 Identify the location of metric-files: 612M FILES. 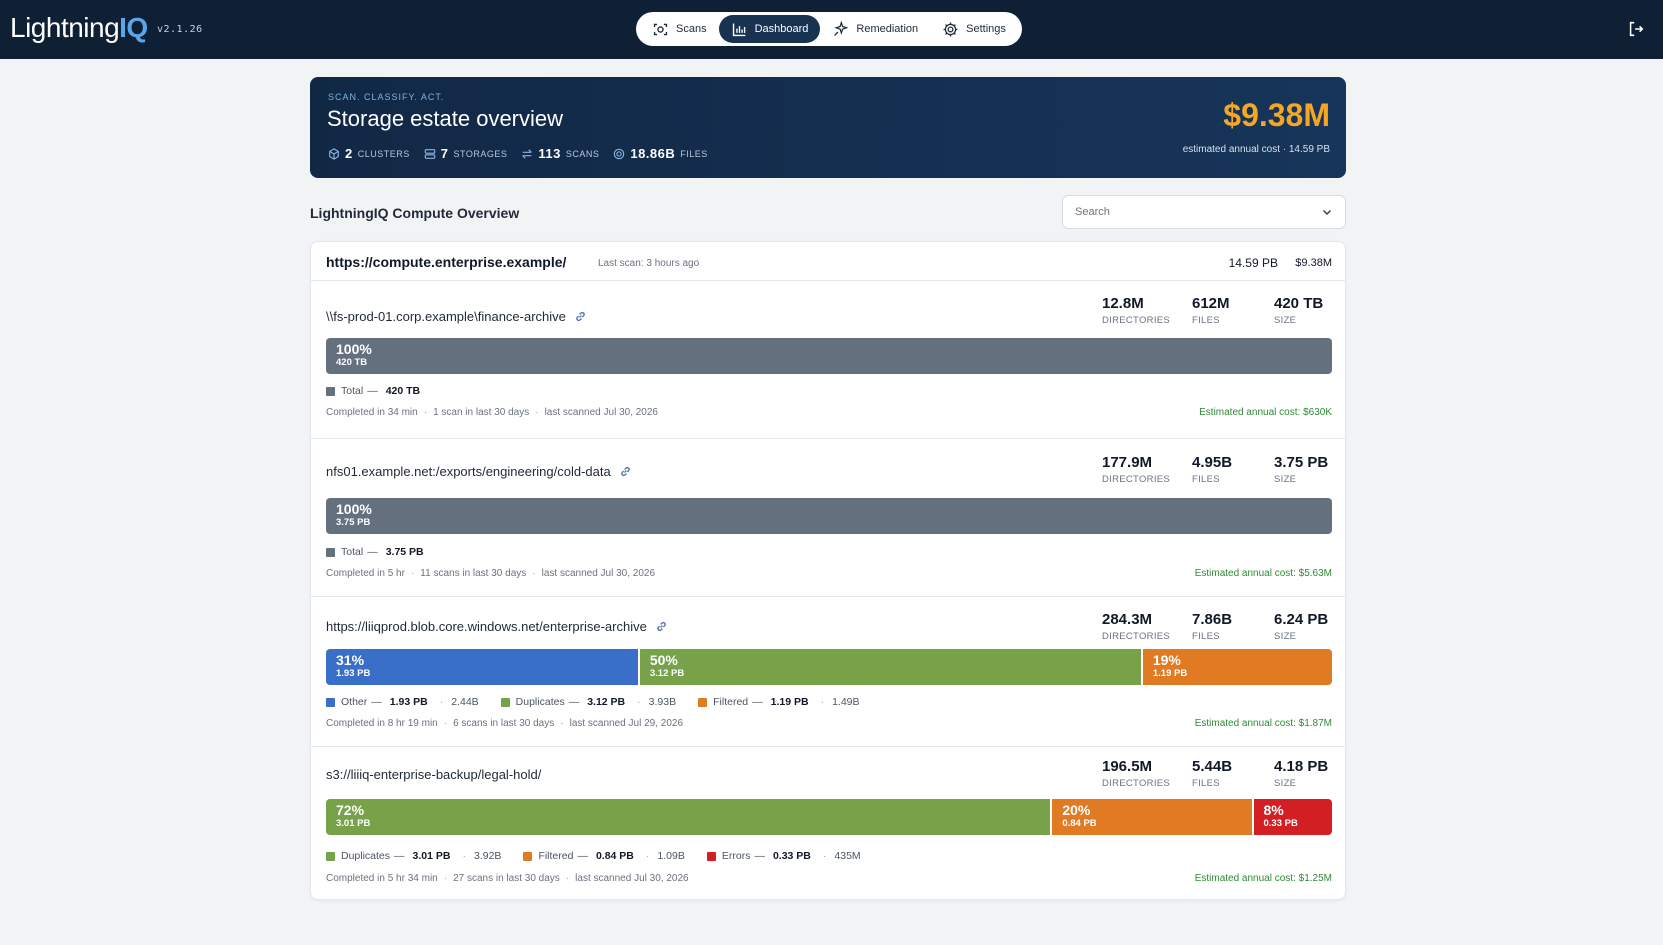
(1211, 310).